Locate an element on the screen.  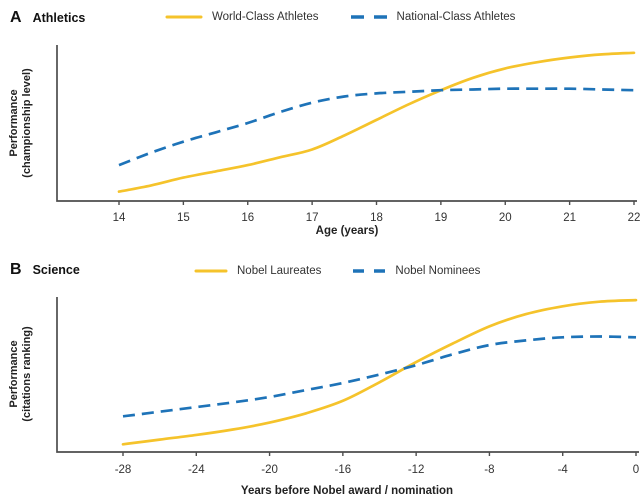
x-tick-label: -28 is located at coordinates (123, 470).